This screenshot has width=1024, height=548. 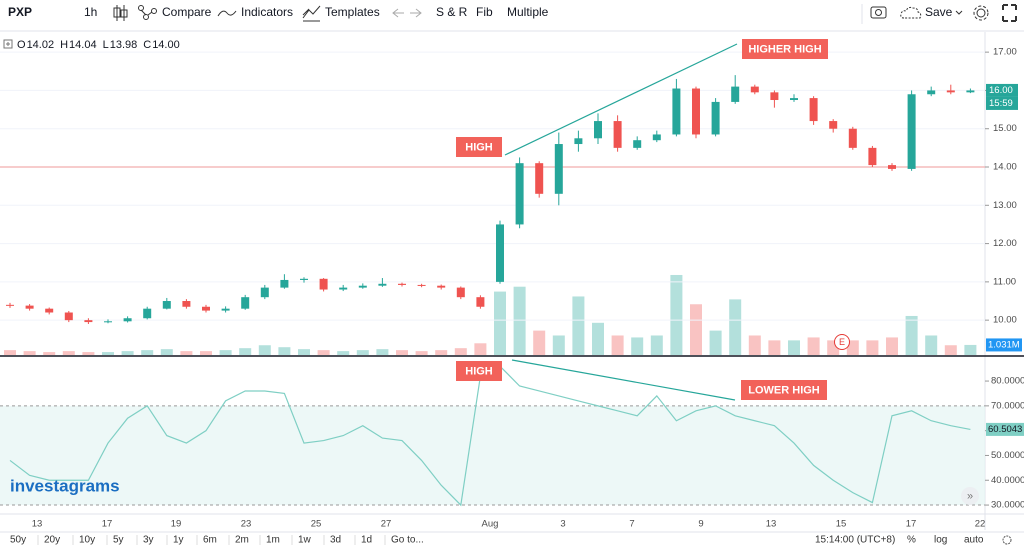 I want to click on range-button: 3y, so click(x=148, y=540).